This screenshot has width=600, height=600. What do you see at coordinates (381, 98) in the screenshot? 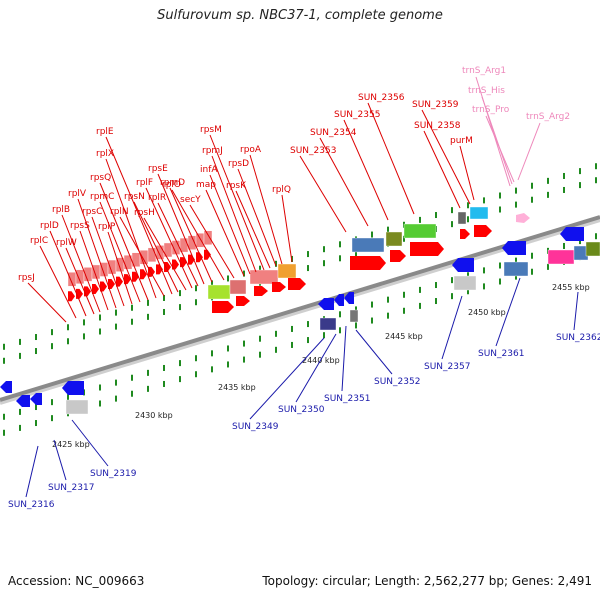
I see `forward-gene-label: SUN_2356` at bounding box center [381, 98].